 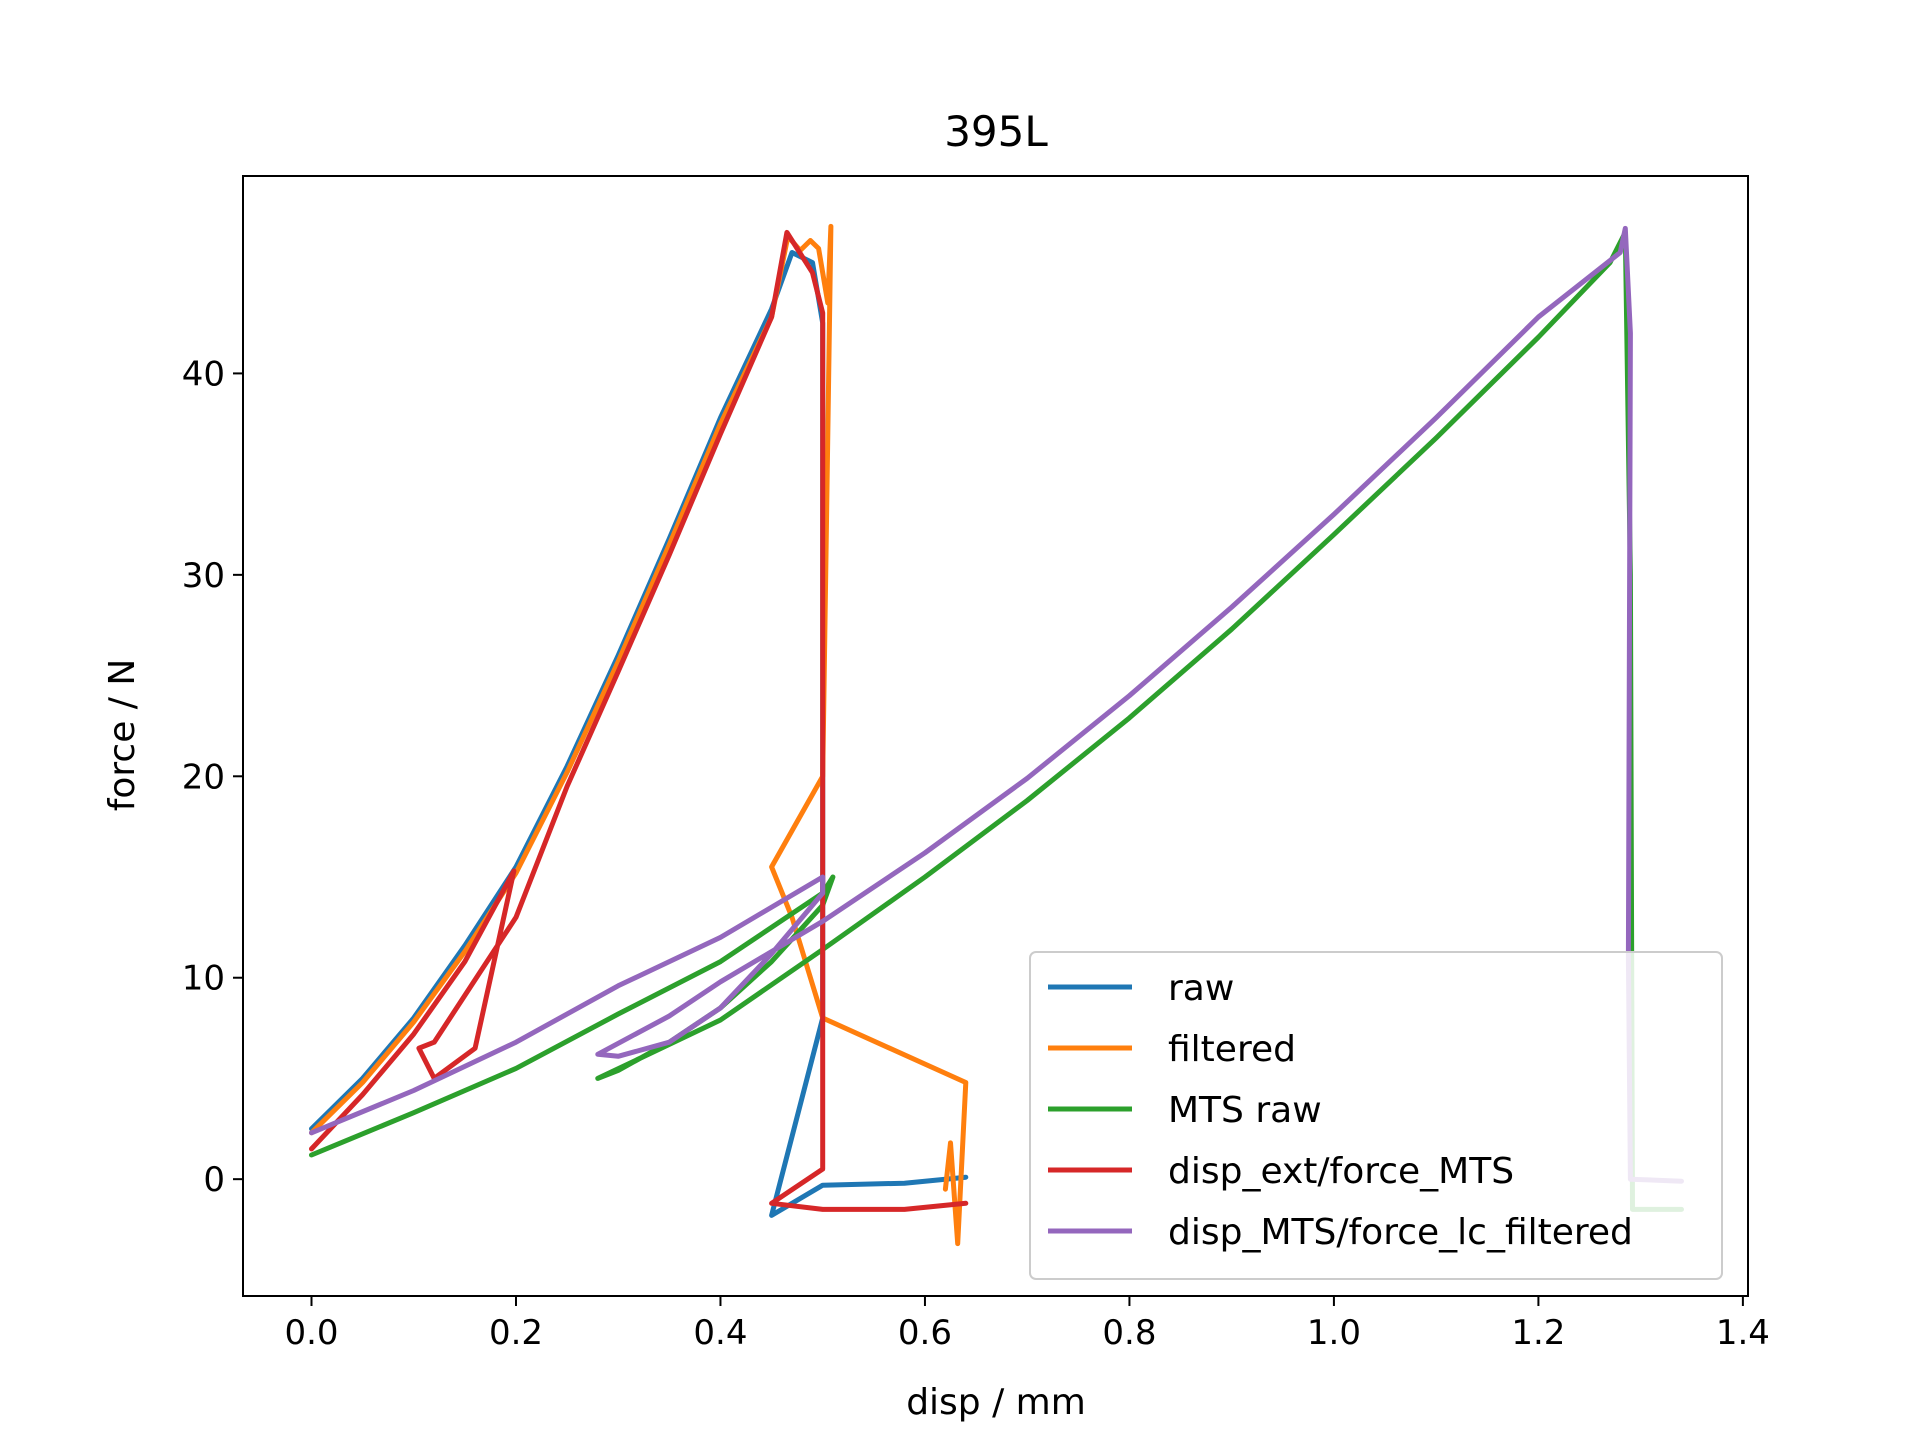 I want to click on x-tick-label: 0.8, so click(x=1129, y=1333).